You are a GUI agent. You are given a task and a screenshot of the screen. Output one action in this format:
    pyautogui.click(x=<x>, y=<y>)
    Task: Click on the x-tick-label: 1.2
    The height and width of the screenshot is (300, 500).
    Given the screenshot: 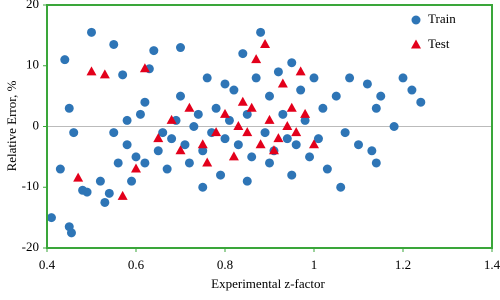 What is the action you would take?
    pyautogui.click(x=403, y=264)
    